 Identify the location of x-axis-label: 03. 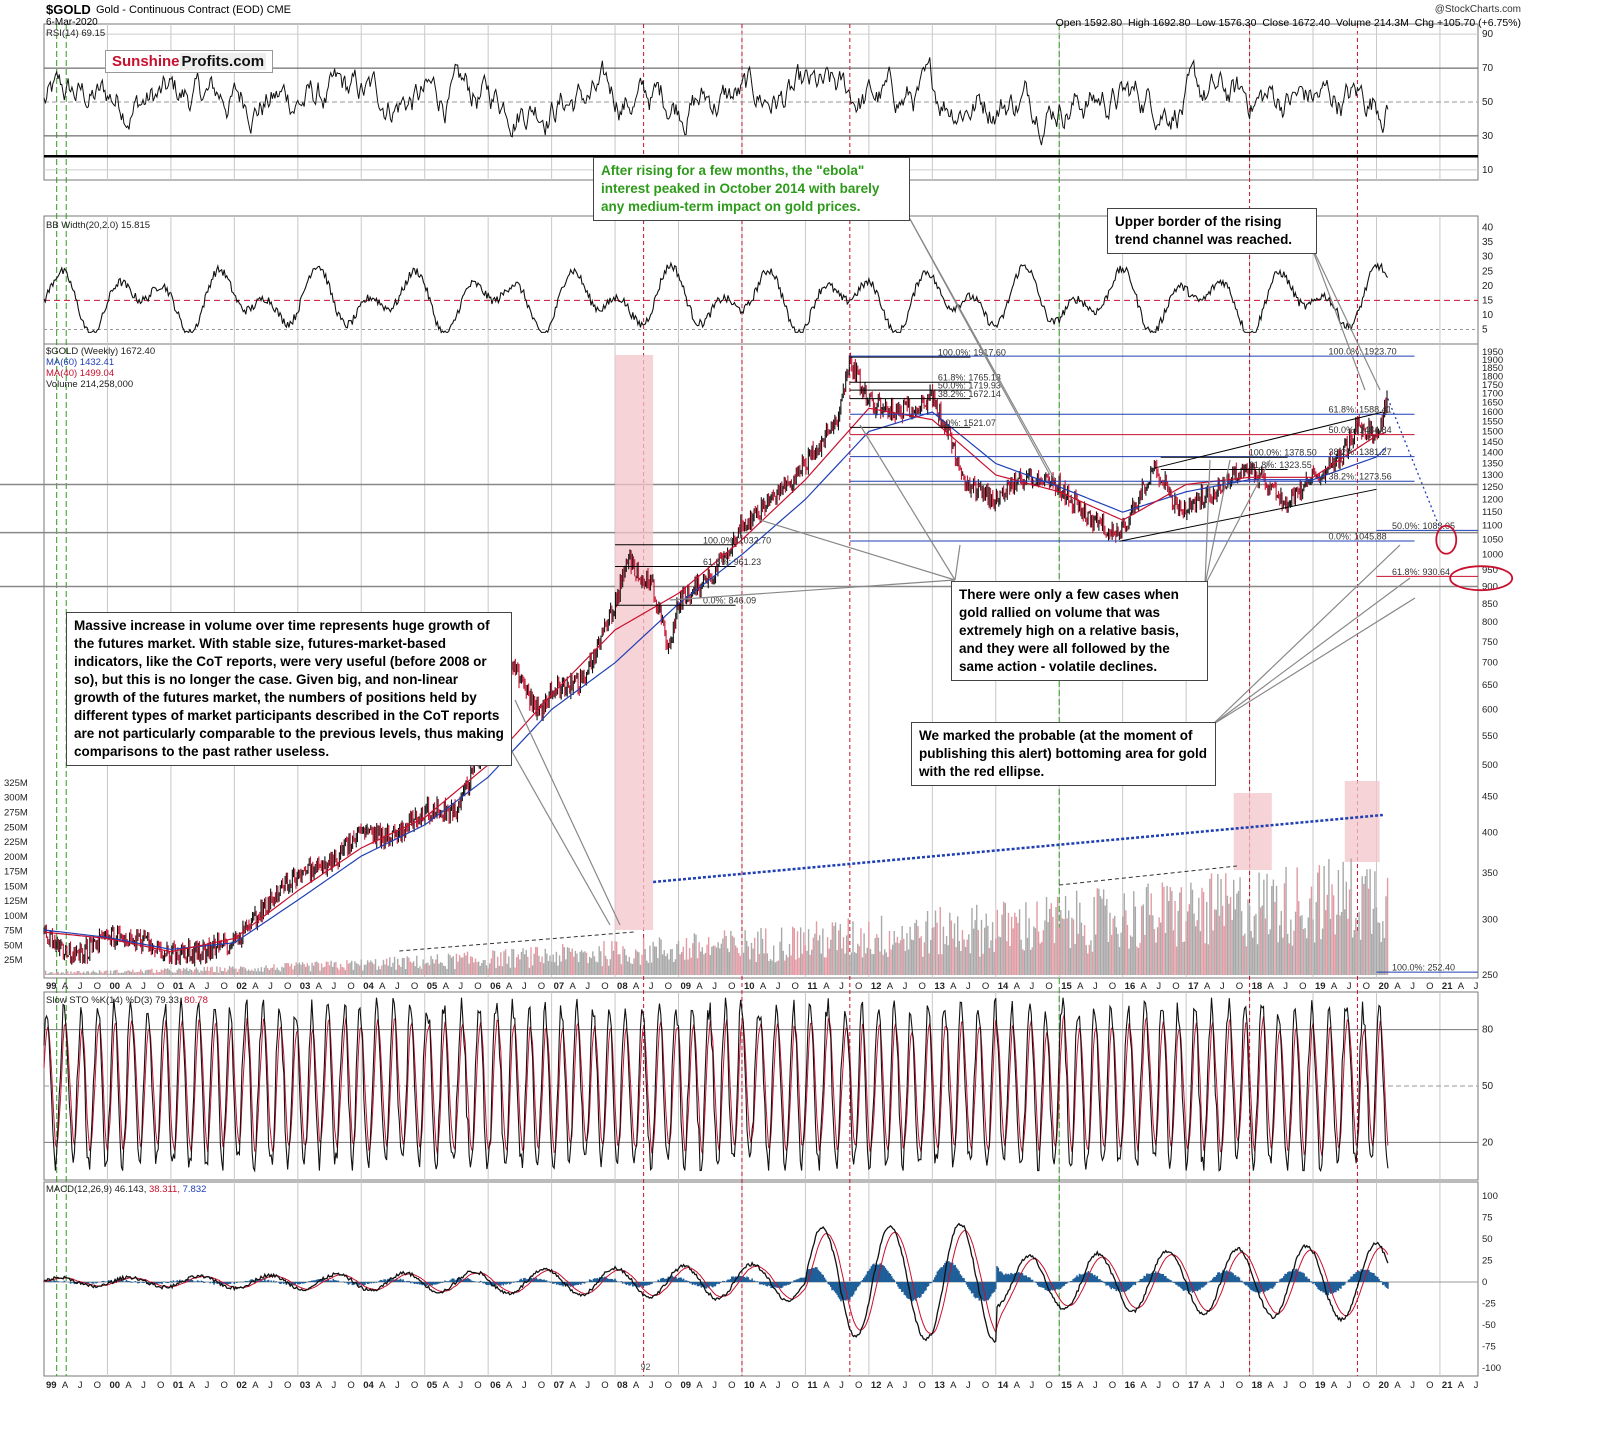
(305, 986).